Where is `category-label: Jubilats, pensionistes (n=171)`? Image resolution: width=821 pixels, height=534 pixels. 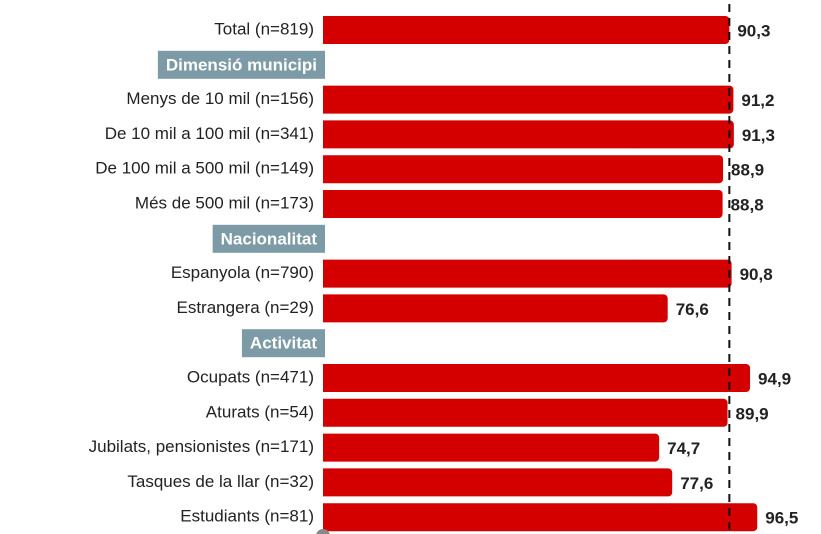 category-label: Jubilats, pensionistes (n=171) is located at coordinates (201, 446).